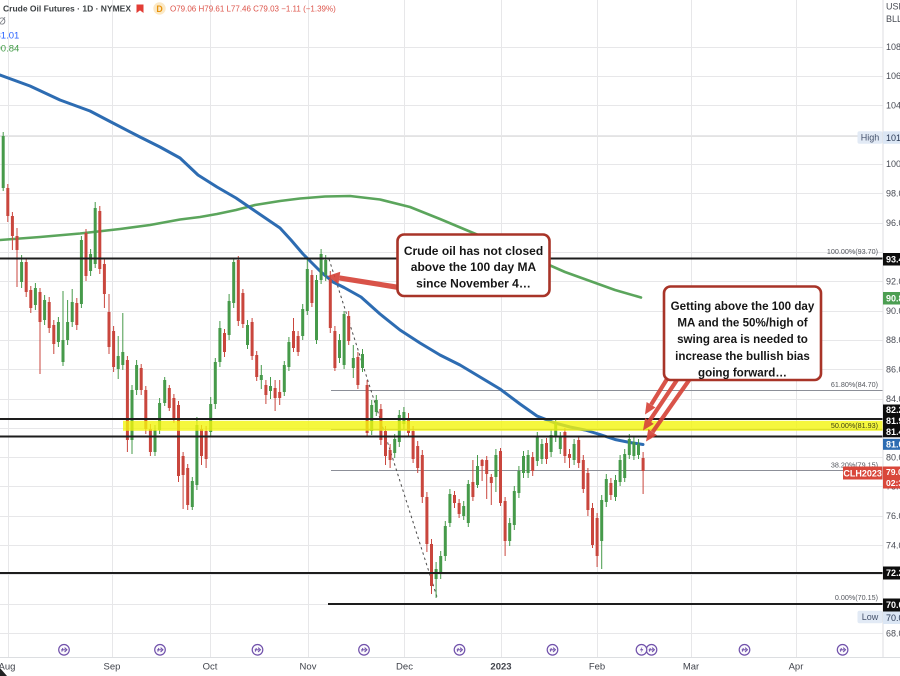 The height and width of the screenshot is (676, 900). I want to click on svg-text: Oct, so click(210, 667).